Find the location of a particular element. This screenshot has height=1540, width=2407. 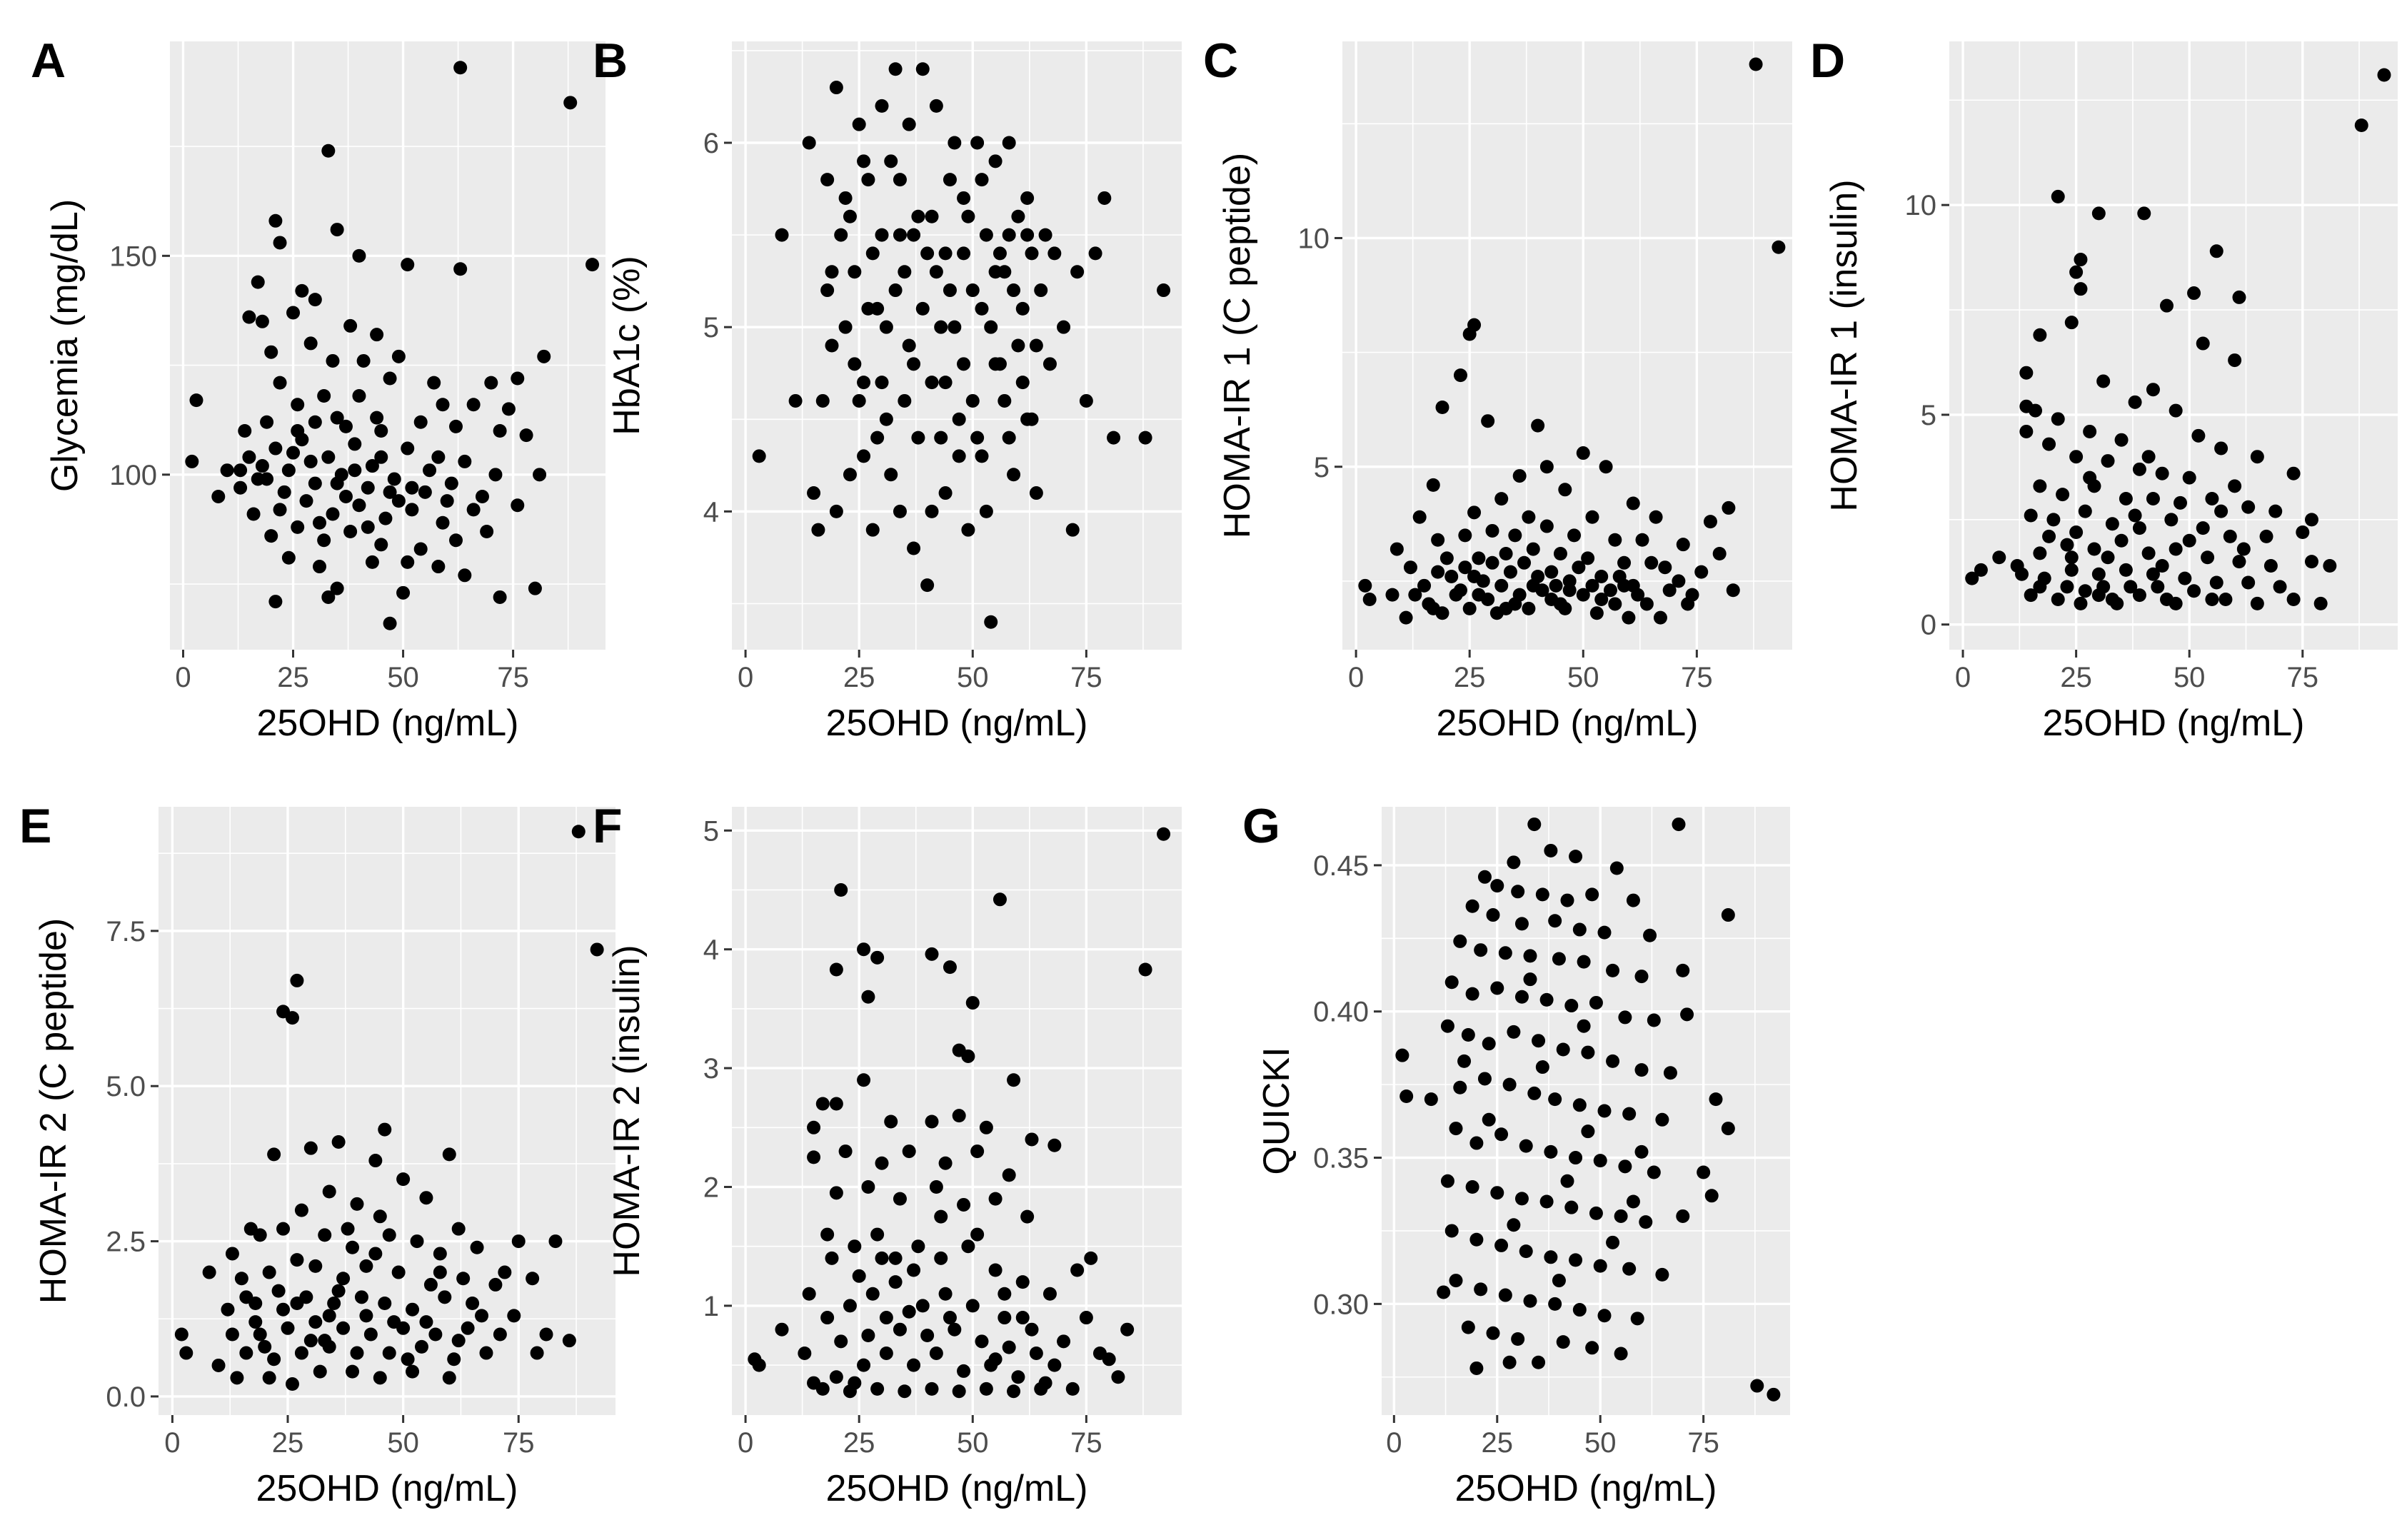

y-tick-label: 0.35 is located at coordinates (1341, 1158).